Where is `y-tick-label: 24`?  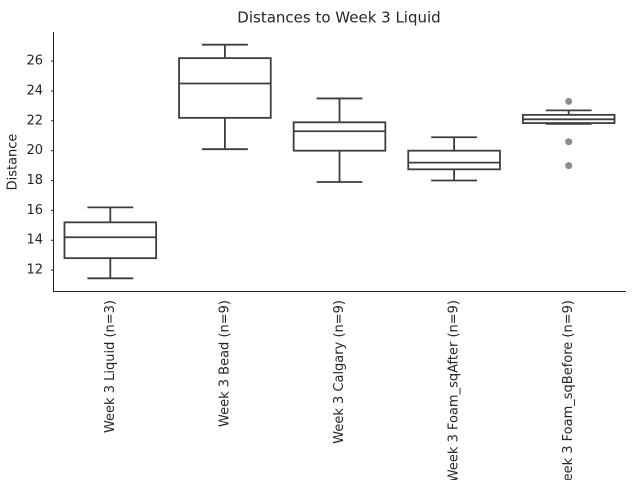 y-tick-label: 24 is located at coordinates (34, 90).